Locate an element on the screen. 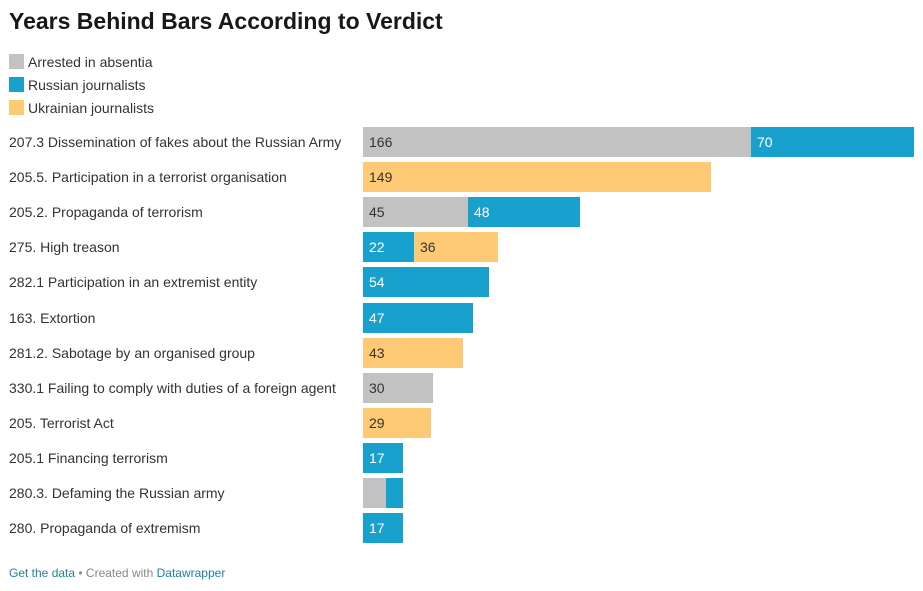  bar-segment: 166 is located at coordinates (557, 142).